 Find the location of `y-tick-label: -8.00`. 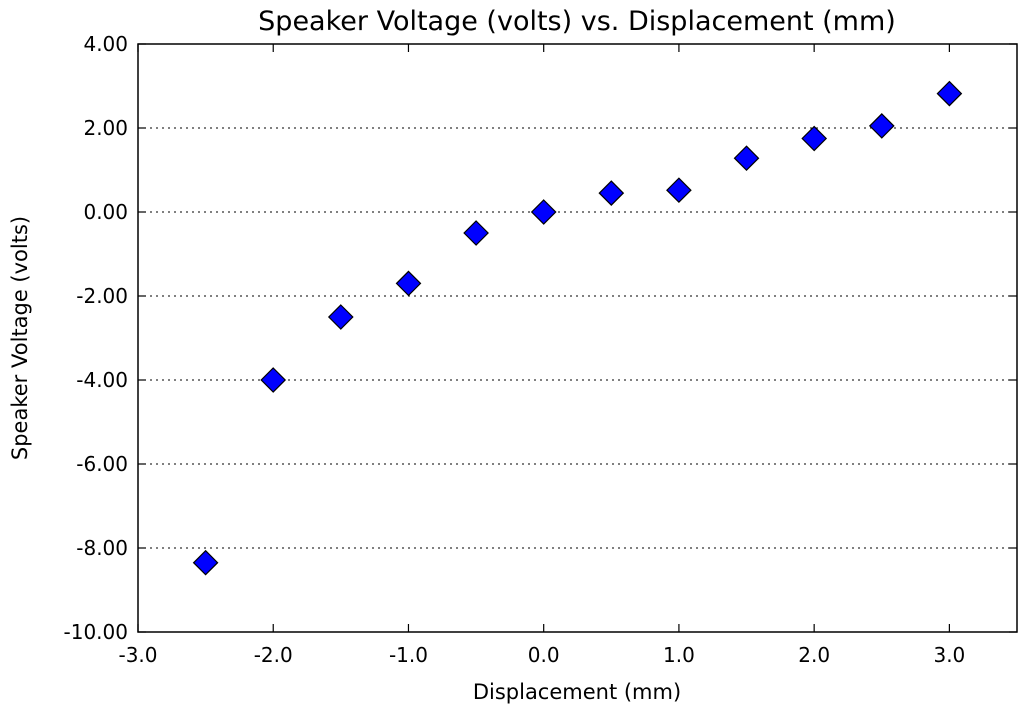

y-tick-label: -8.00 is located at coordinates (102, 548).